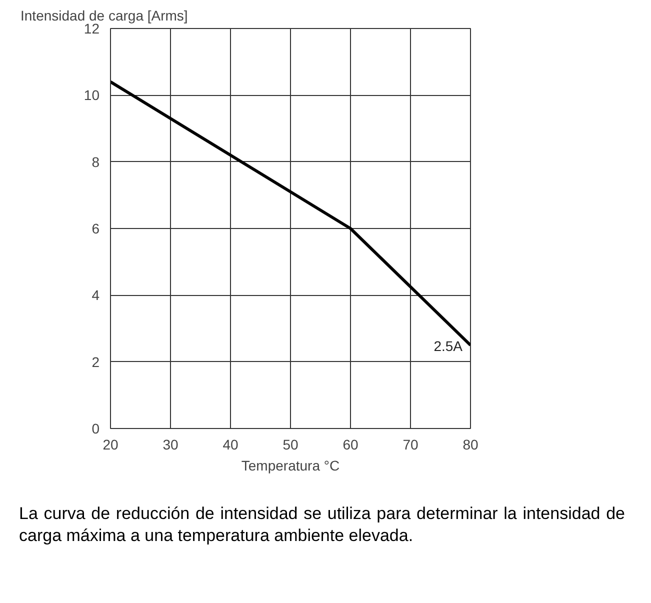 The height and width of the screenshot is (603, 651). Describe the element at coordinates (350, 444) in the screenshot. I see `x-tick-label: 60` at that location.